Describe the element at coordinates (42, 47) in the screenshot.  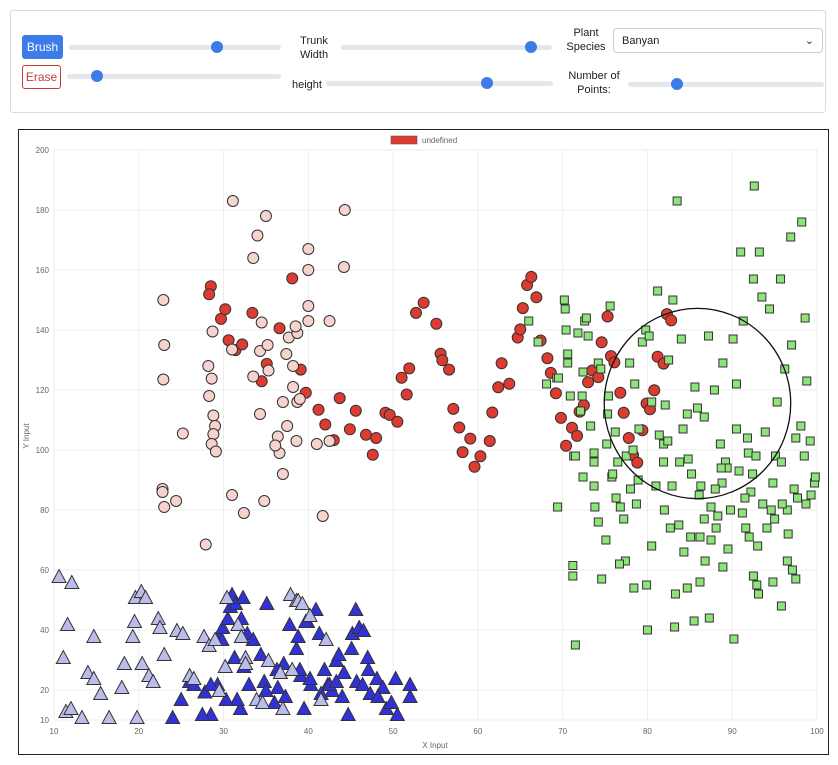
I see `brush-button: Brush` at that location.